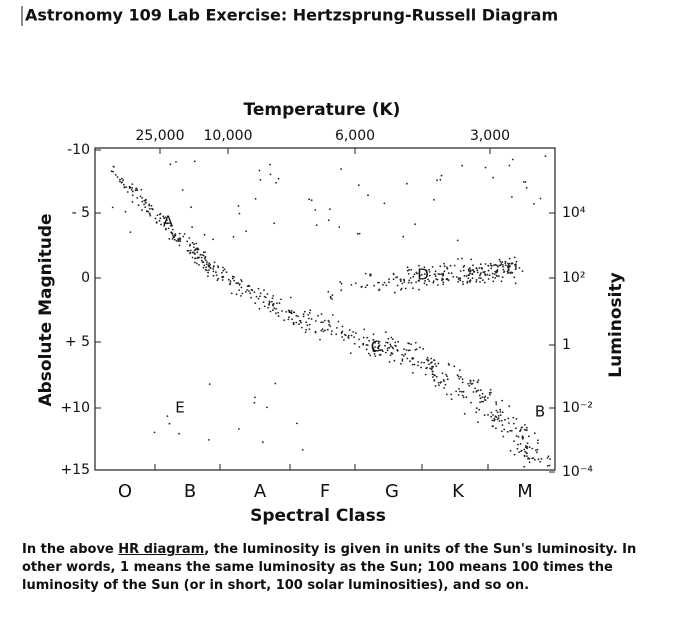 The height and width of the screenshot is (630, 700). I want to click on left-tick-label: -10, so click(78, 150).